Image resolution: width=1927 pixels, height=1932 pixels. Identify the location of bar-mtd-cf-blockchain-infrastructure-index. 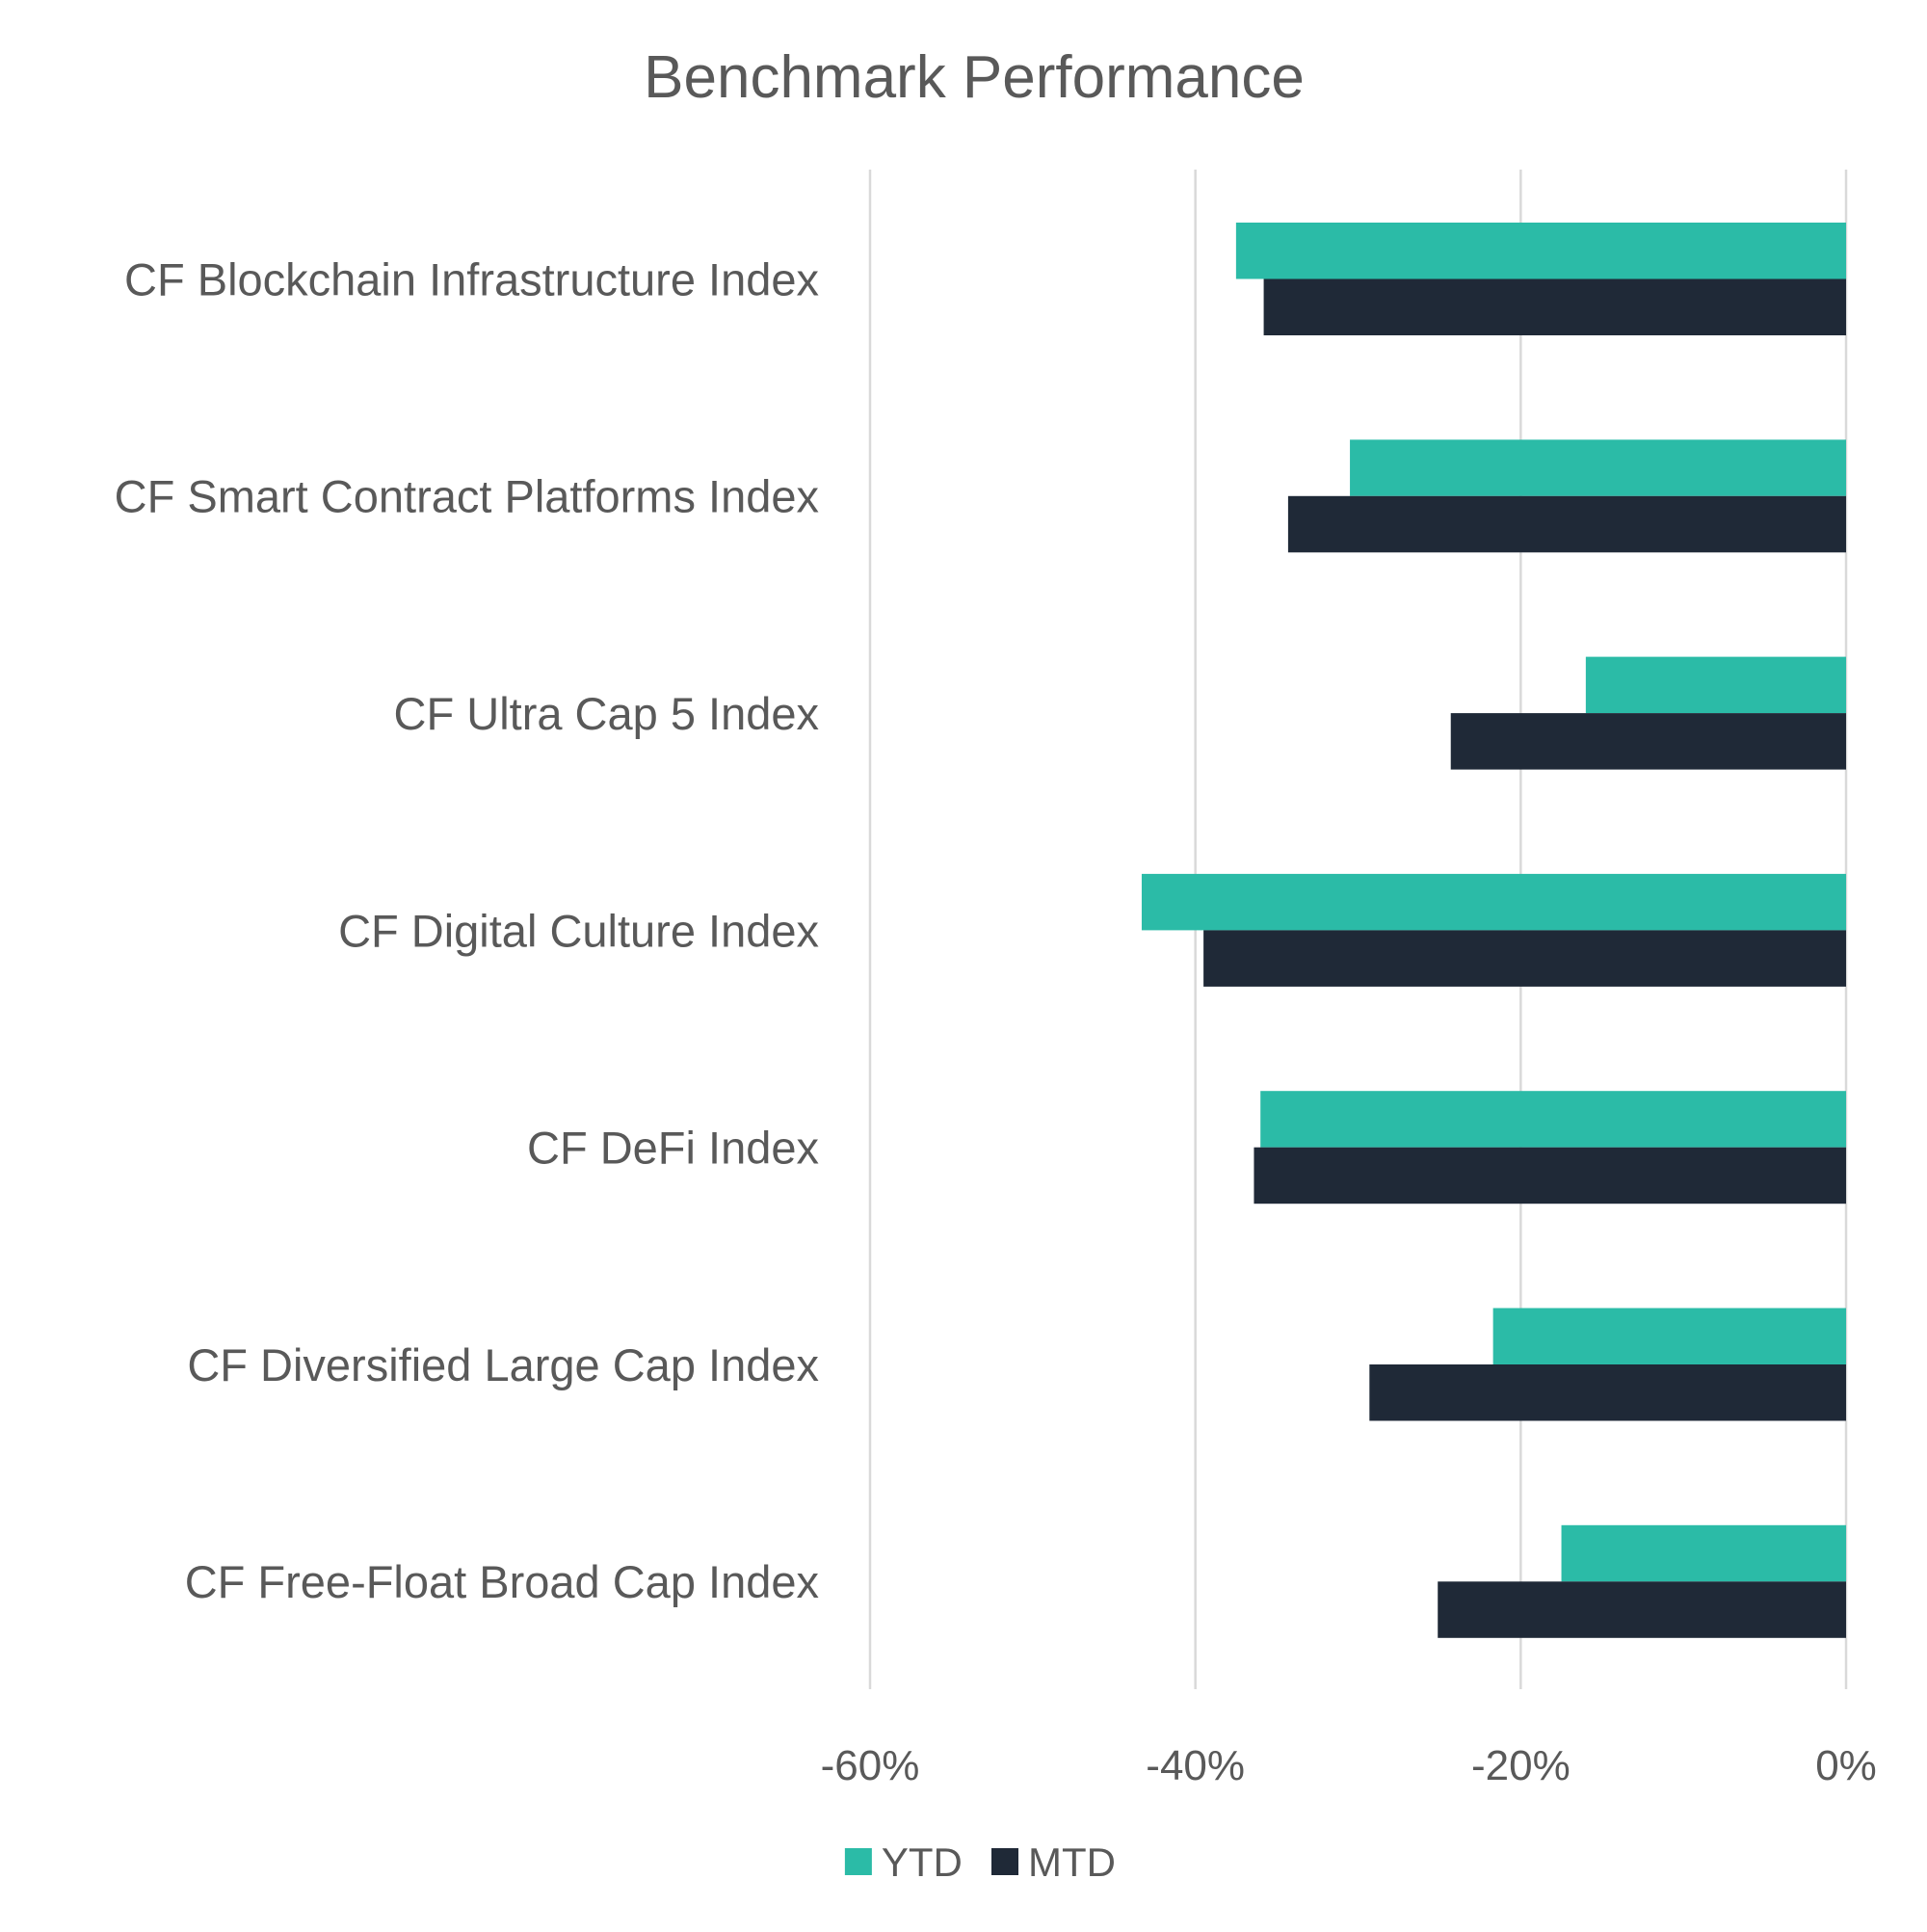
(1554, 306).